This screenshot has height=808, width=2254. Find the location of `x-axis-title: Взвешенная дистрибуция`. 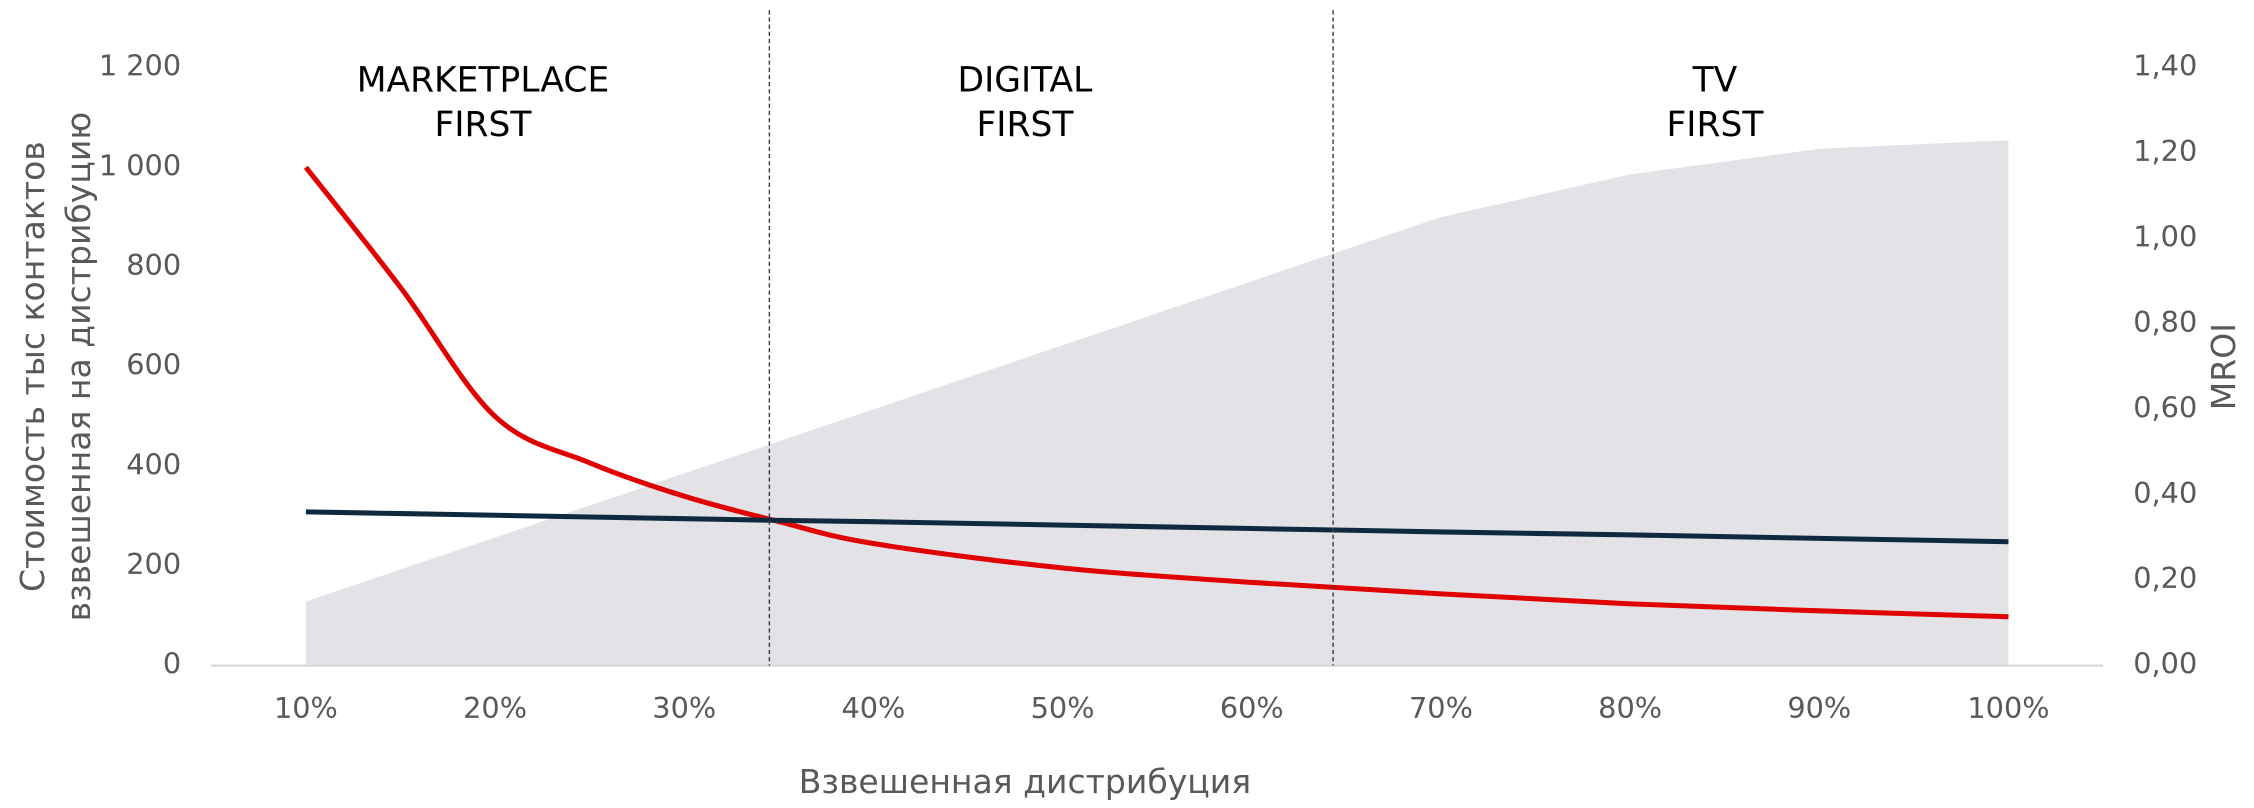

x-axis-title: Взвешенная дистрибуция is located at coordinates (1025, 781).